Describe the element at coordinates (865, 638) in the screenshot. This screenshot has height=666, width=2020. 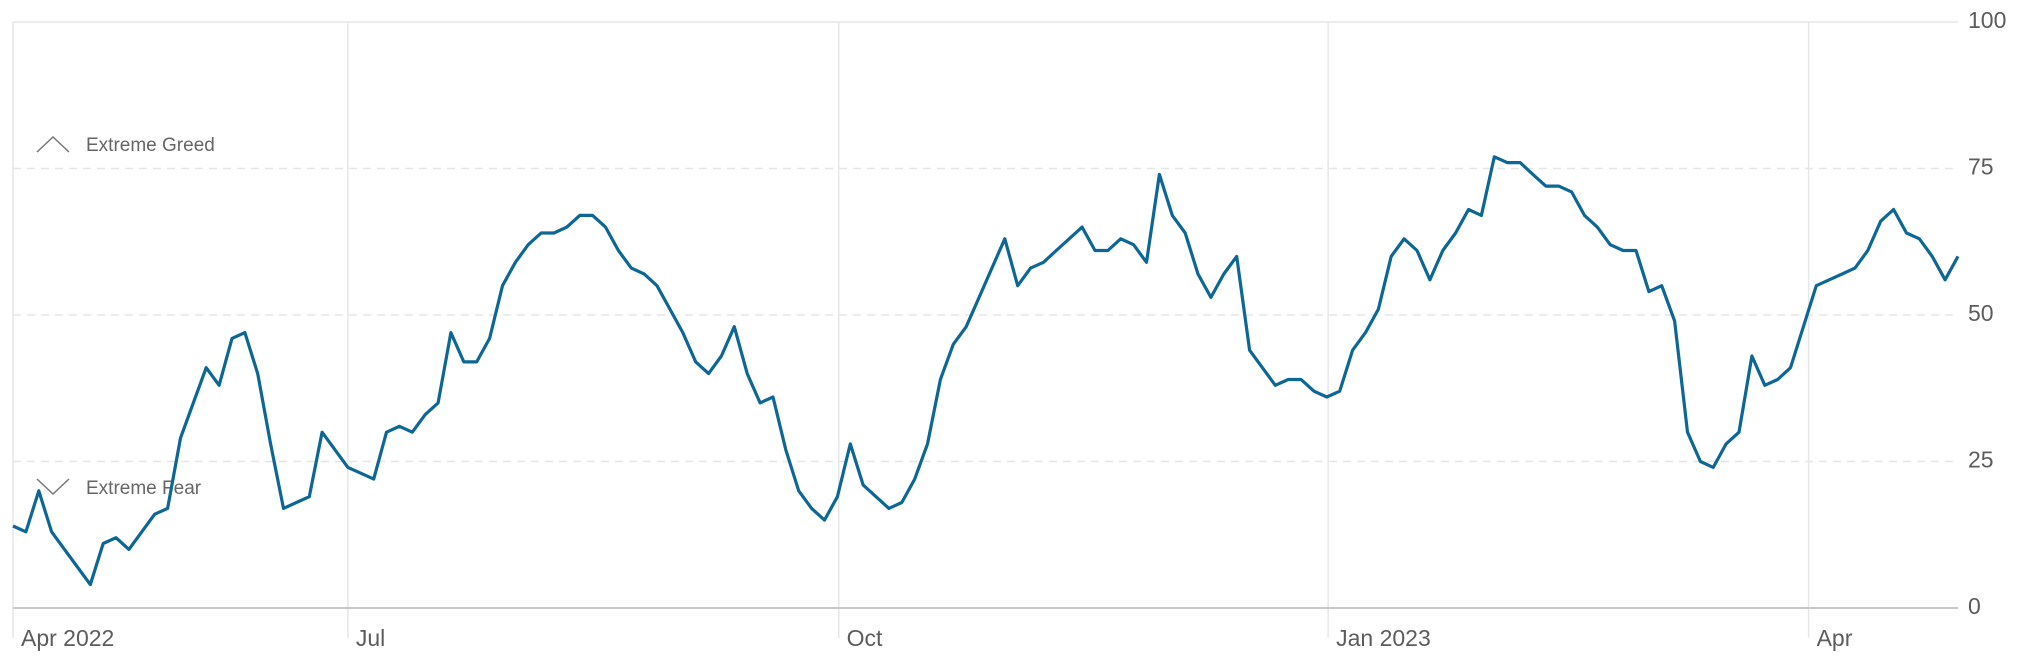
I see `x-tick-label: Oct` at that location.